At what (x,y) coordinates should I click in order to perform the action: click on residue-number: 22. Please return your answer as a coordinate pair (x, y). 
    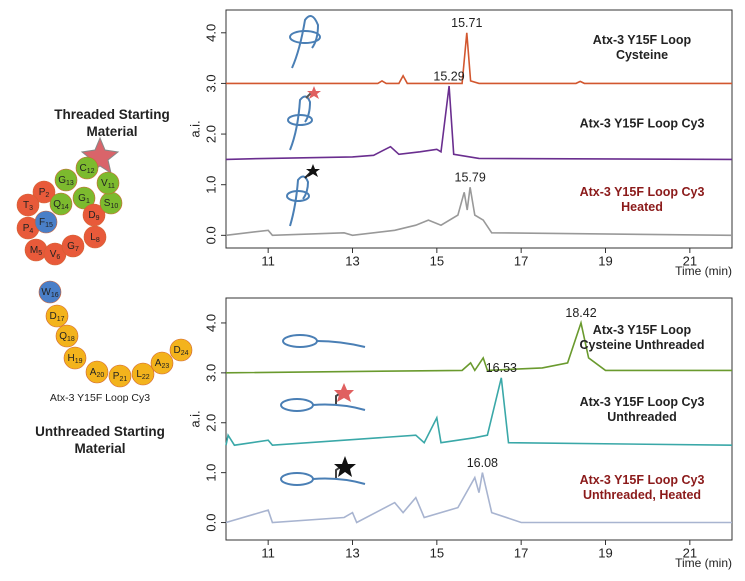
    Looking at the image, I should click on (146, 377).